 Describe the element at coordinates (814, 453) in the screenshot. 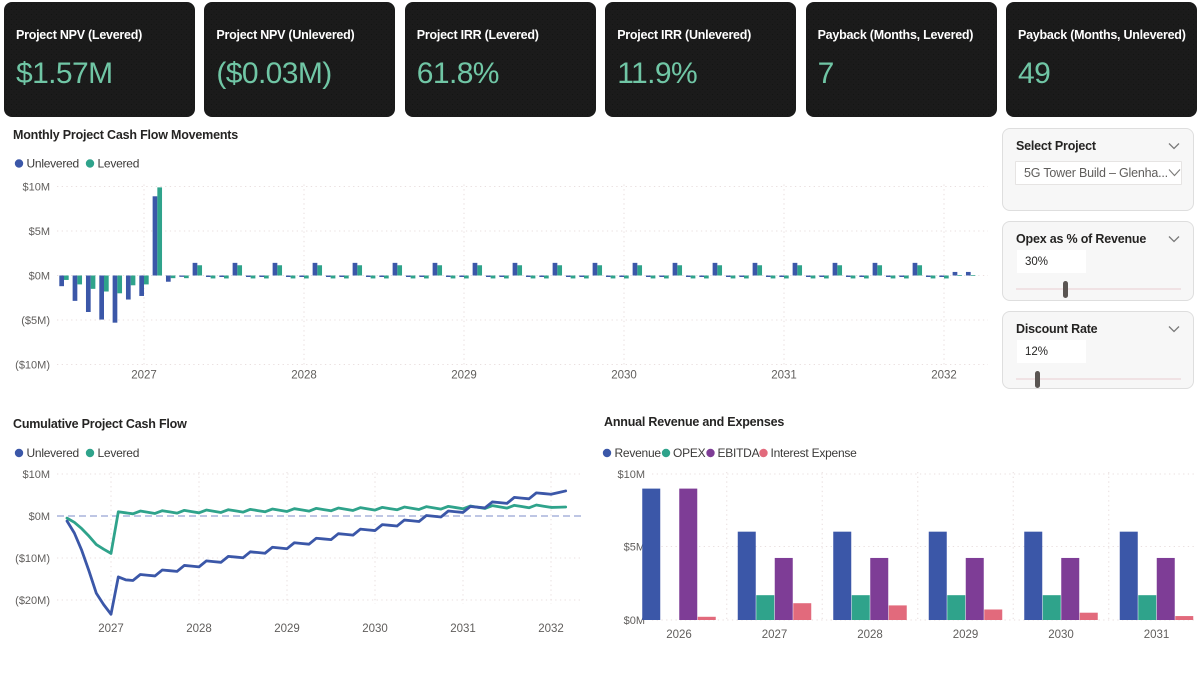

I see `svg-text: Interest Expense` at that location.